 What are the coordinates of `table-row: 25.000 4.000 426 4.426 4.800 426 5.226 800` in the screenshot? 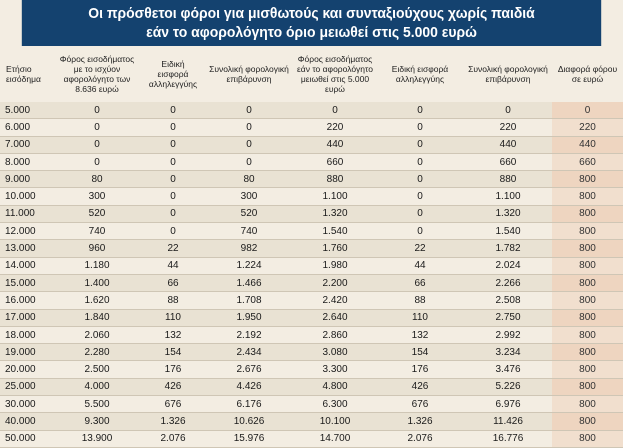 It's located at (311, 387).